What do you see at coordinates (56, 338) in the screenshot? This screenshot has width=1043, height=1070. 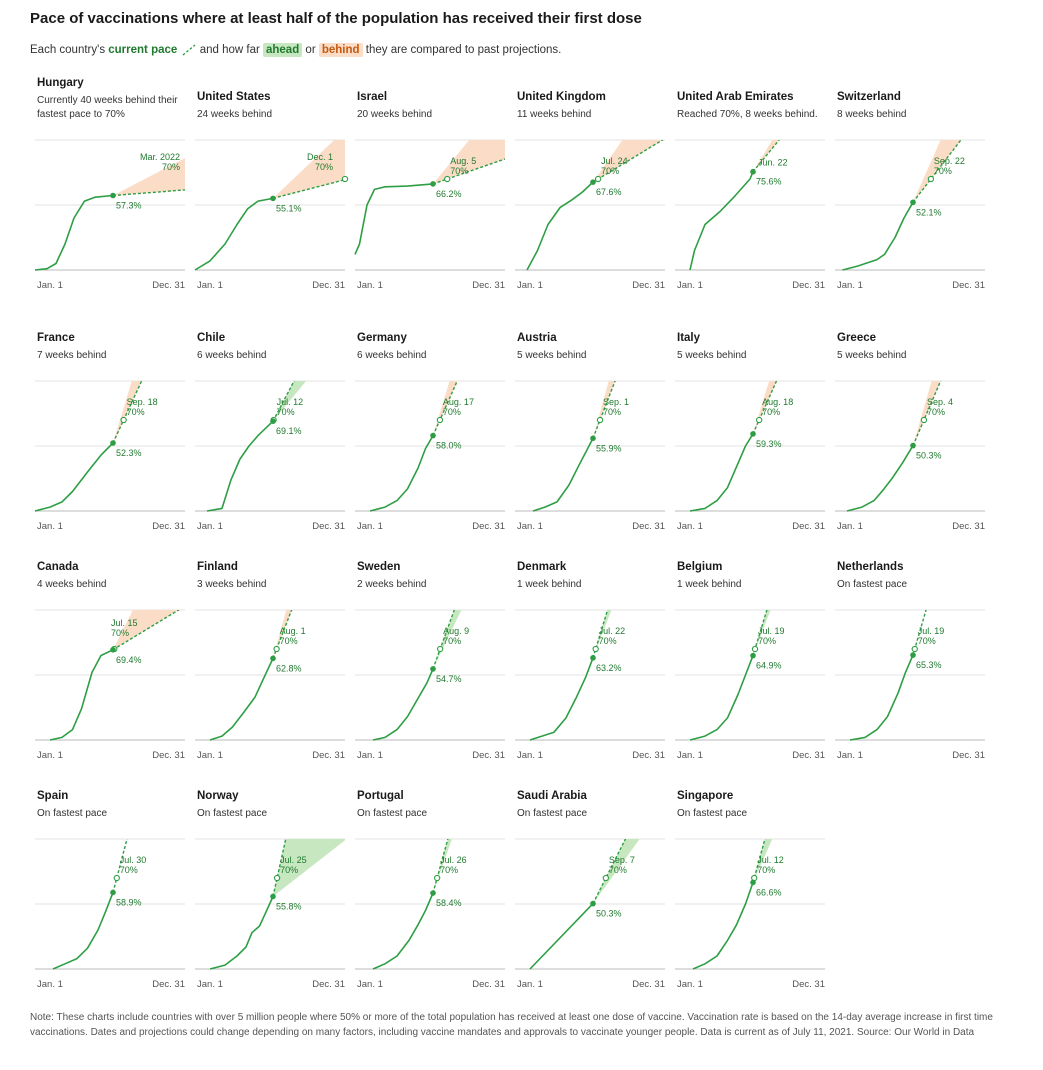 I see `country-name: France` at bounding box center [56, 338].